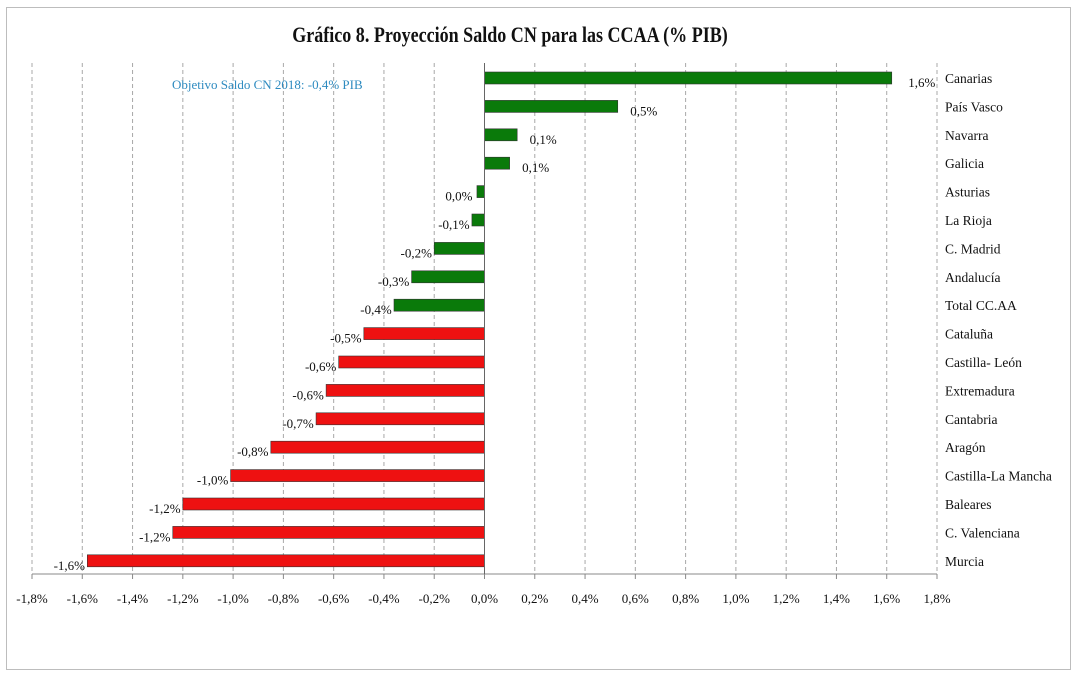 The image size is (1081, 679). What do you see at coordinates (685, 598) in the screenshot?
I see `x-tick-label: 0,8%` at bounding box center [685, 598].